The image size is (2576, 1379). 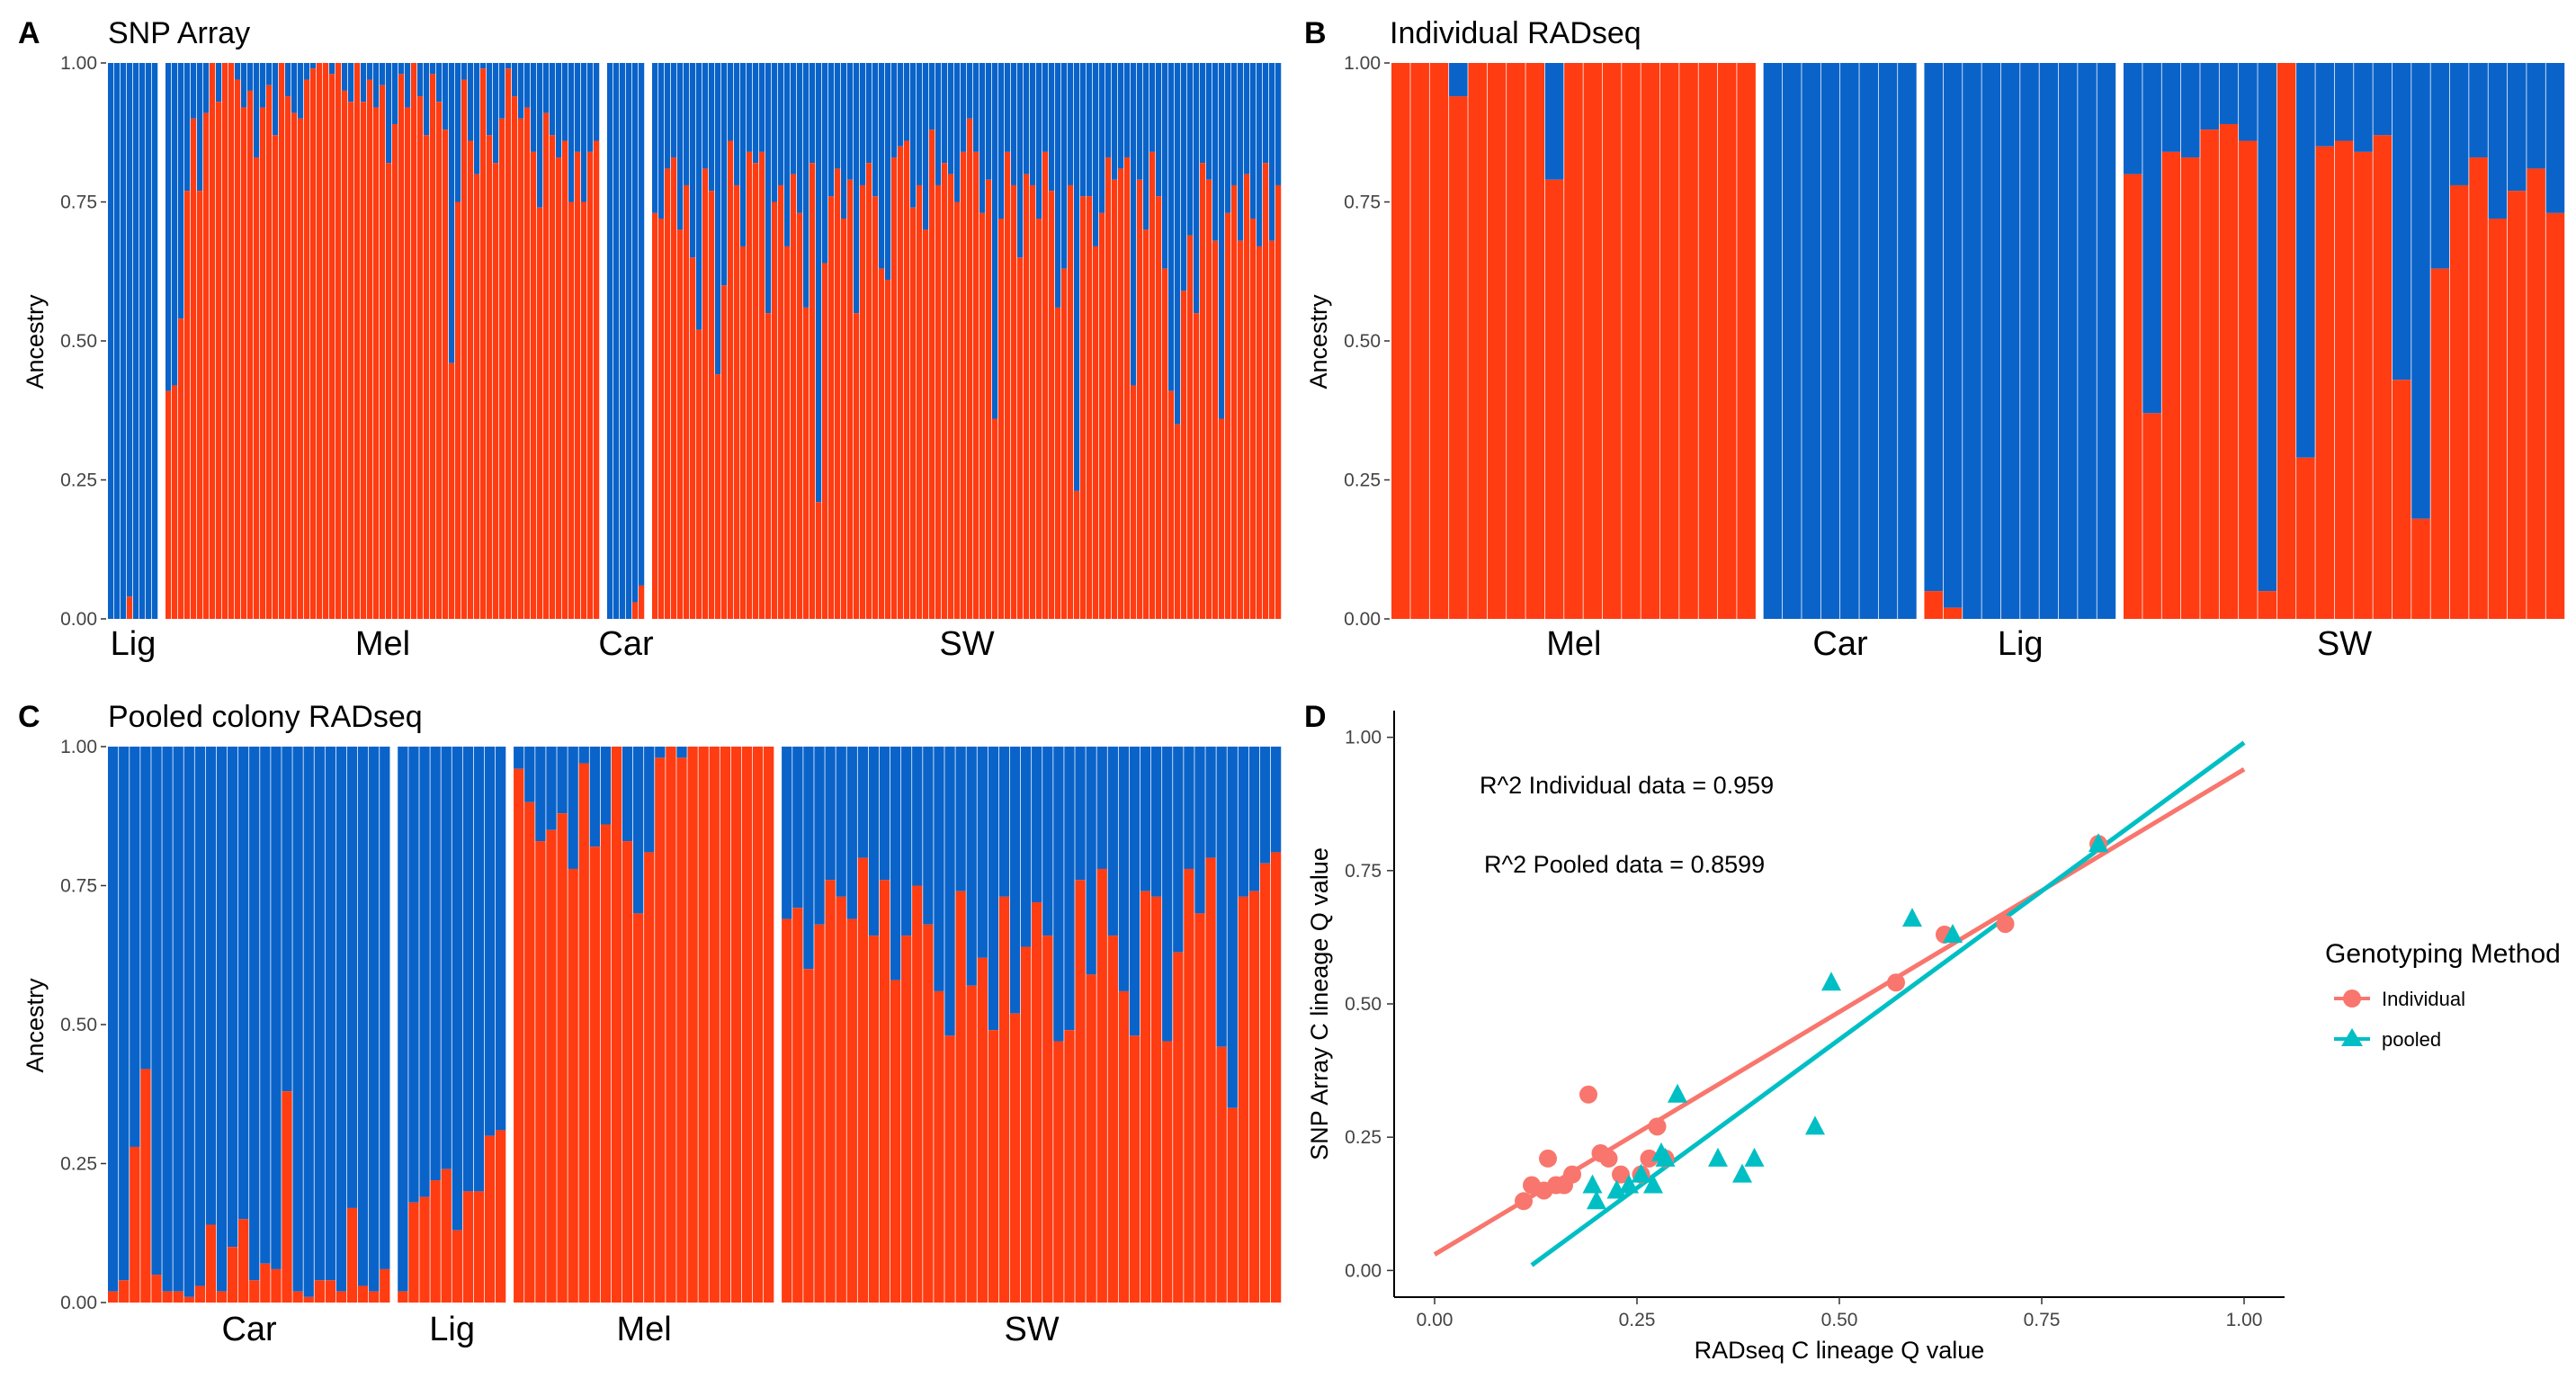 What do you see at coordinates (640, 1329) in the screenshot?
I see `panel-c-group-labels: Car Lig Mel SW` at bounding box center [640, 1329].